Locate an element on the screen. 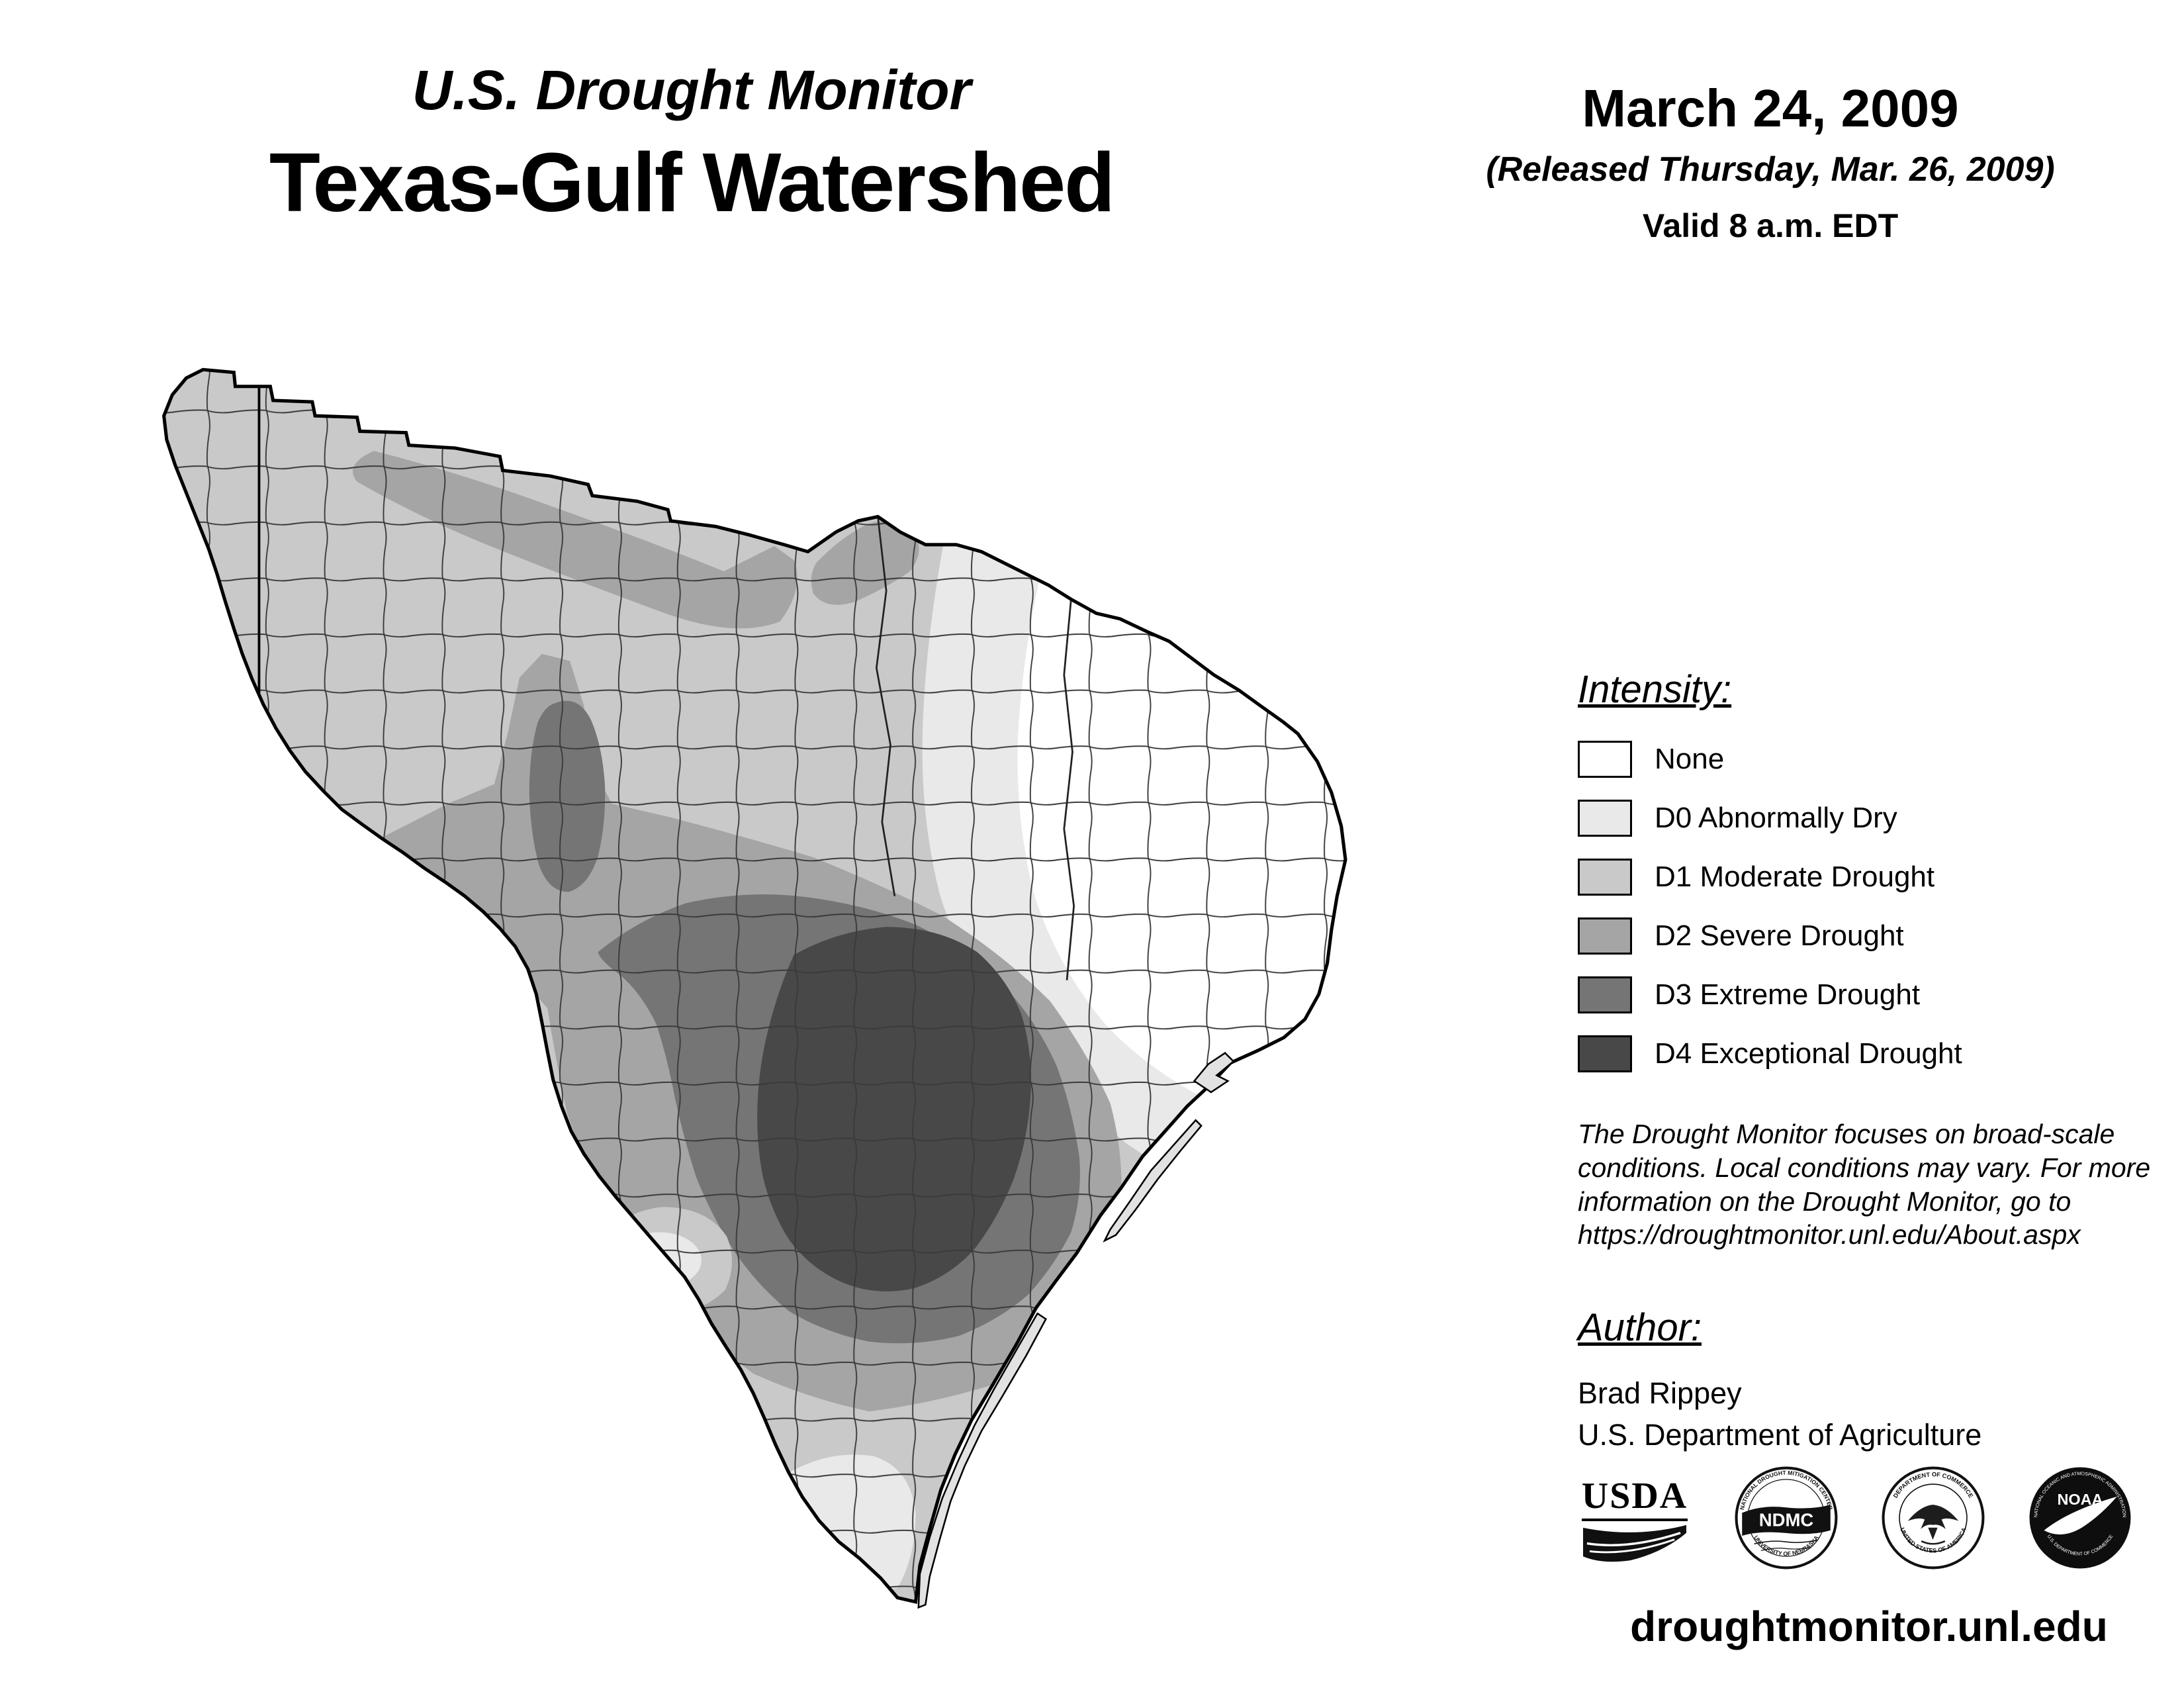 This screenshot has width=2184, height=1688. legend-label: D1 Moderate Drought is located at coordinates (1795, 877).